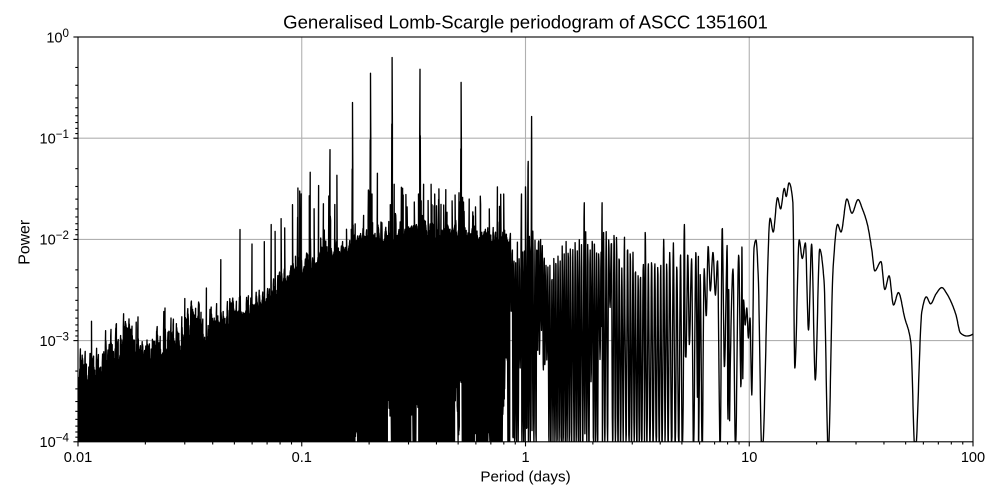  Describe the element at coordinates (525, 458) in the screenshot. I see `svg-text: 1` at that location.